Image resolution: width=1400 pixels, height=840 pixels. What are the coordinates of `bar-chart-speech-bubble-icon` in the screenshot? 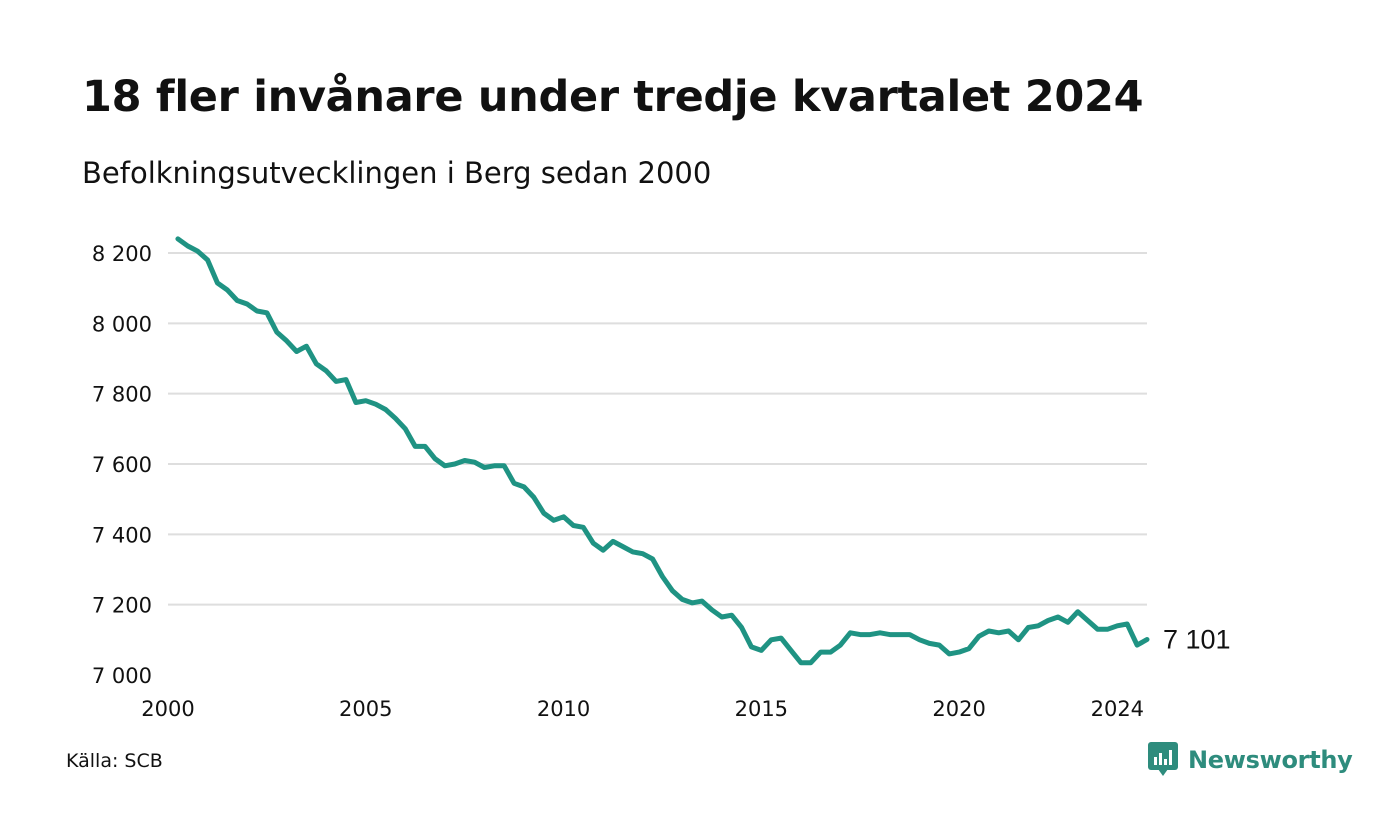 It's located at (1163, 759).